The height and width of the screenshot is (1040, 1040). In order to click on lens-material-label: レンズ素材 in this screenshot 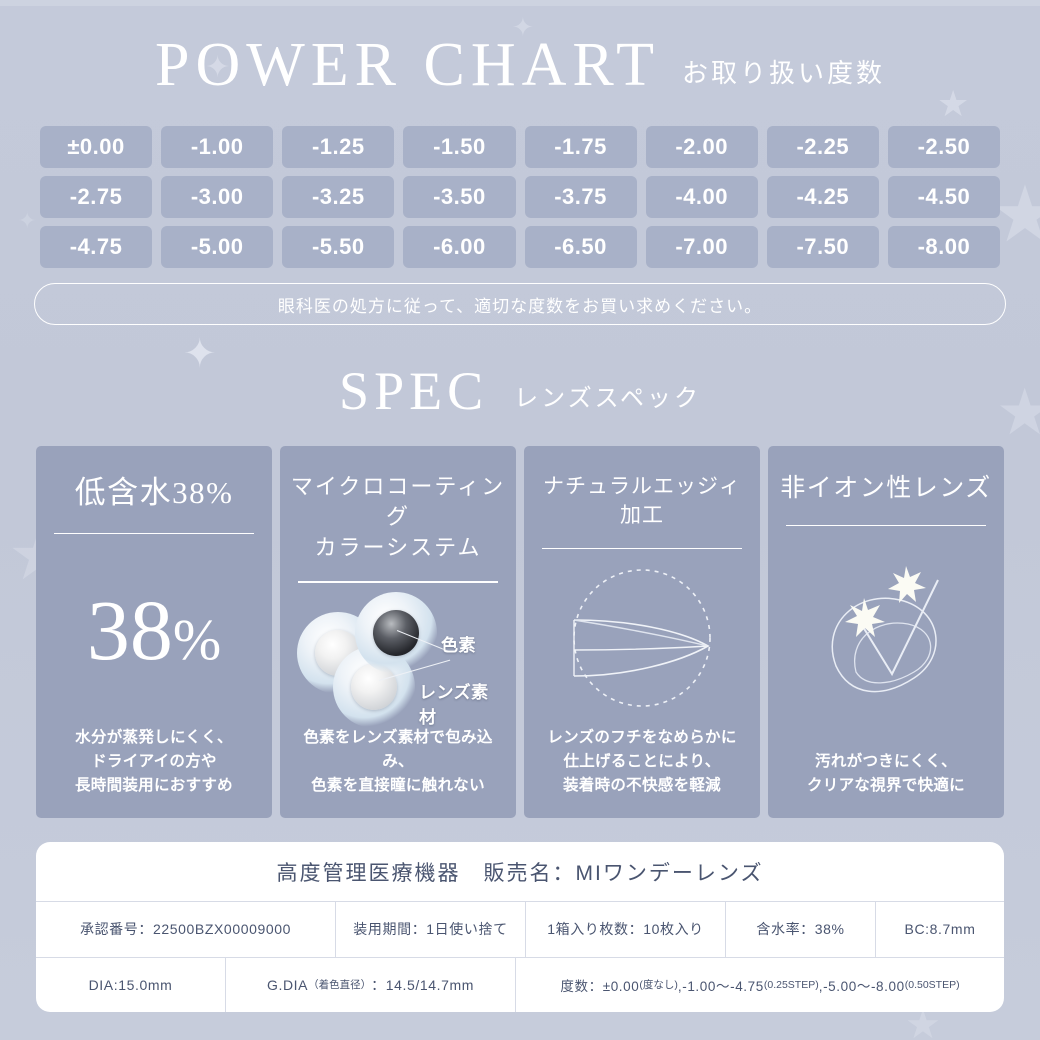, I will do `click(454, 705)`.